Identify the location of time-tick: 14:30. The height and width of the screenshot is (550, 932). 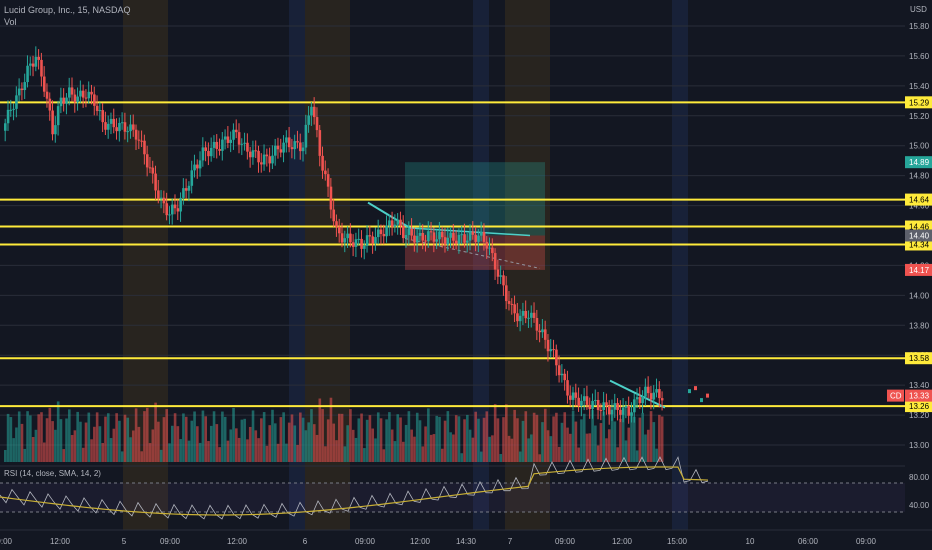
(466, 541).